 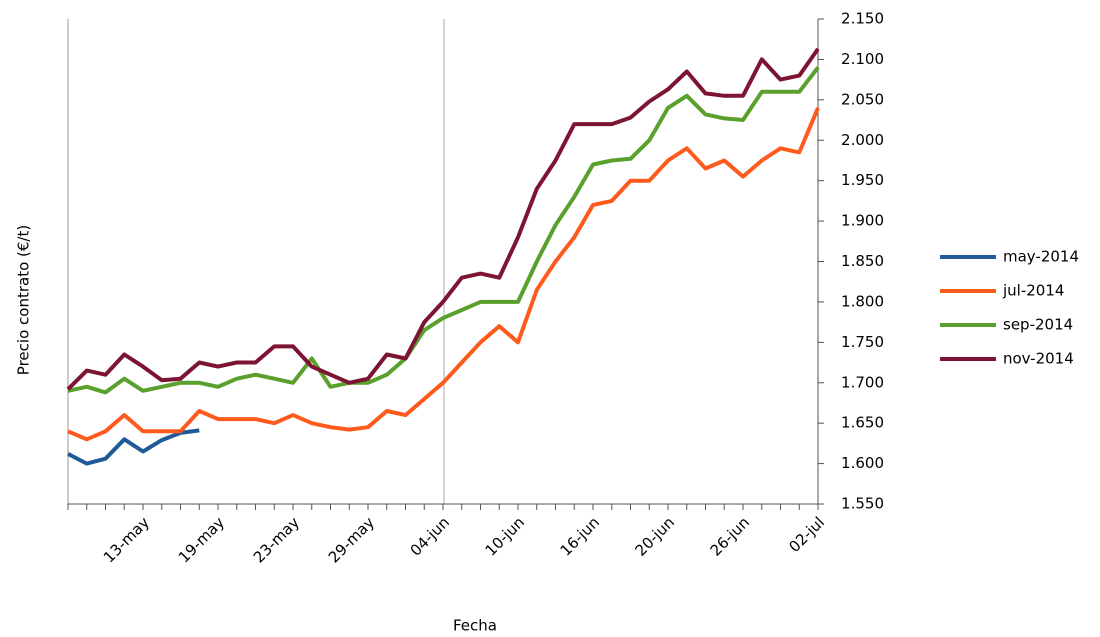 What do you see at coordinates (862, 261) in the screenshot?
I see `y-tick-label: 1.850` at bounding box center [862, 261].